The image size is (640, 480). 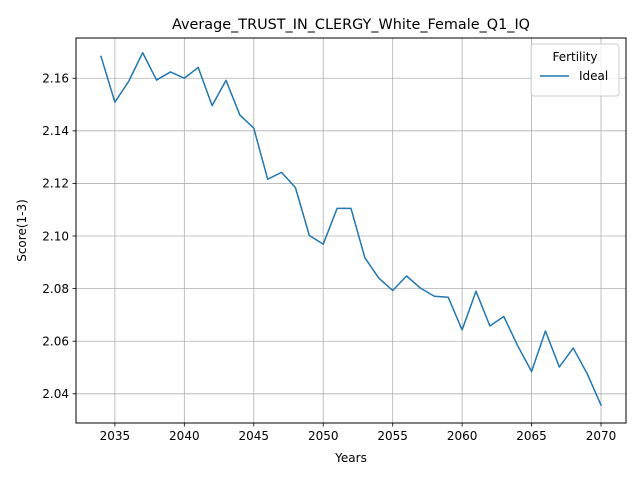 What do you see at coordinates (350, 458) in the screenshot?
I see `x-axis-label: Years` at bounding box center [350, 458].